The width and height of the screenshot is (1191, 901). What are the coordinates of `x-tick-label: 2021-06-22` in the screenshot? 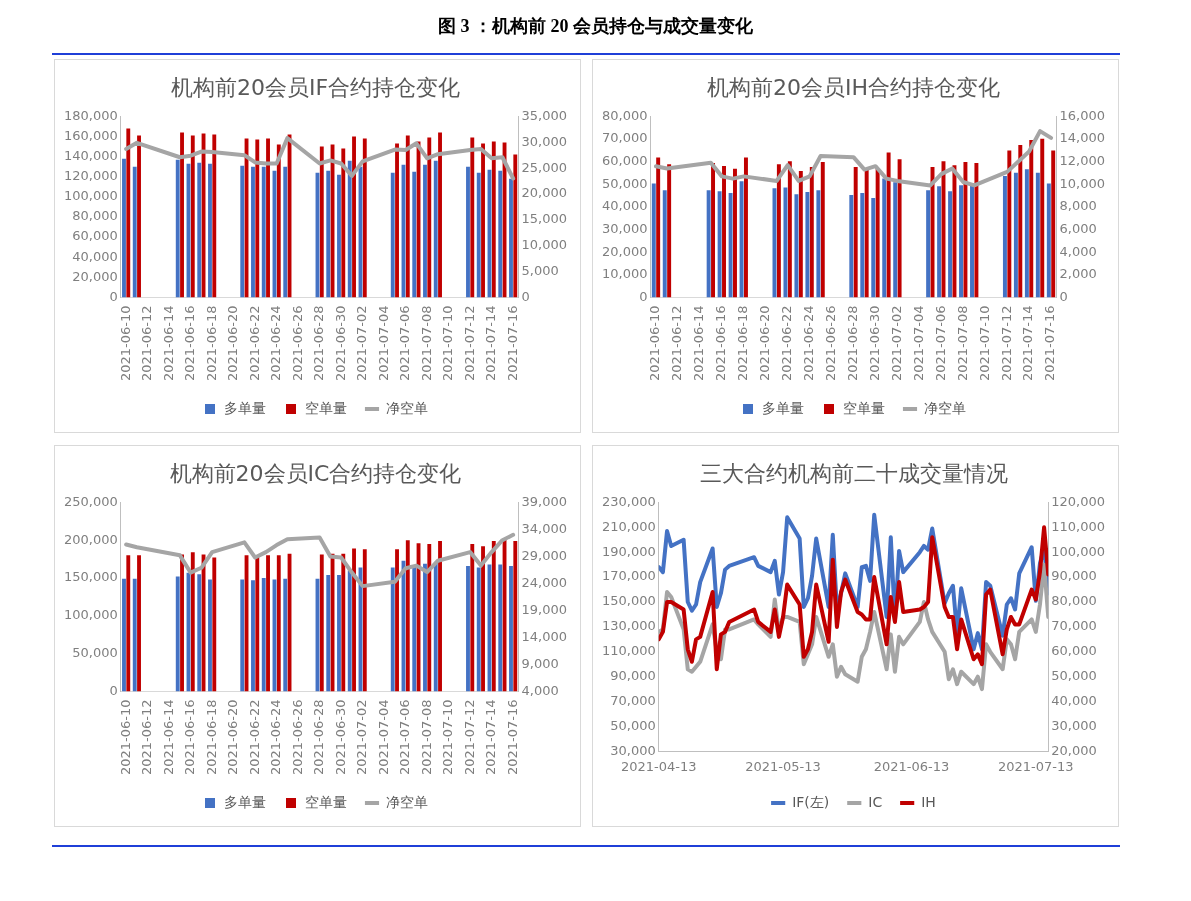 It's located at (787, 343).